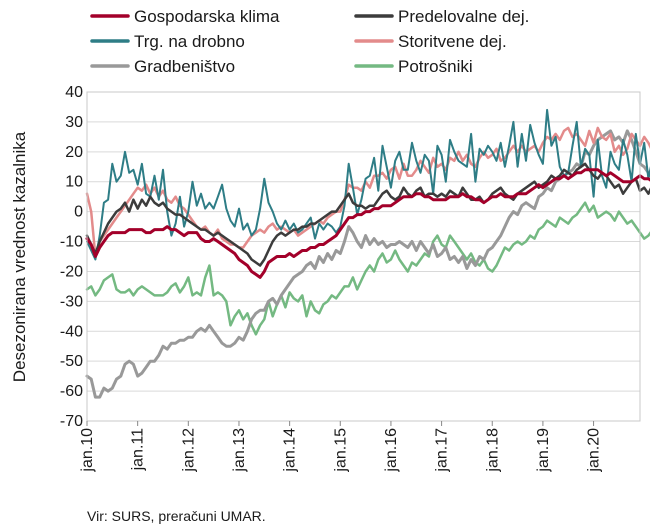 The height and width of the screenshot is (532, 650). I want to click on legend-label: Gospodarska klima, so click(207, 16).